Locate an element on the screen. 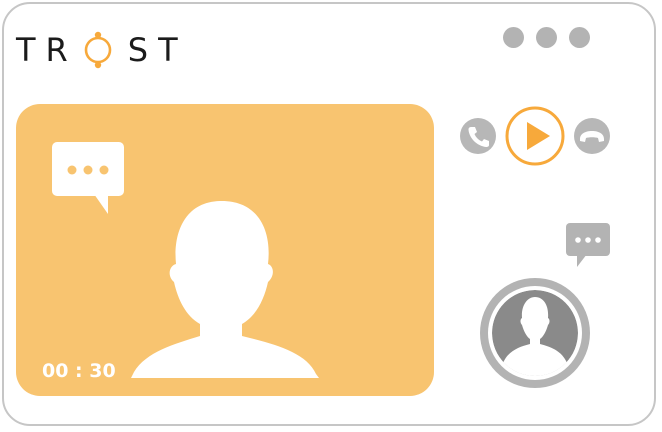 This screenshot has width=662, height=432. play-button is located at coordinates (535, 136).